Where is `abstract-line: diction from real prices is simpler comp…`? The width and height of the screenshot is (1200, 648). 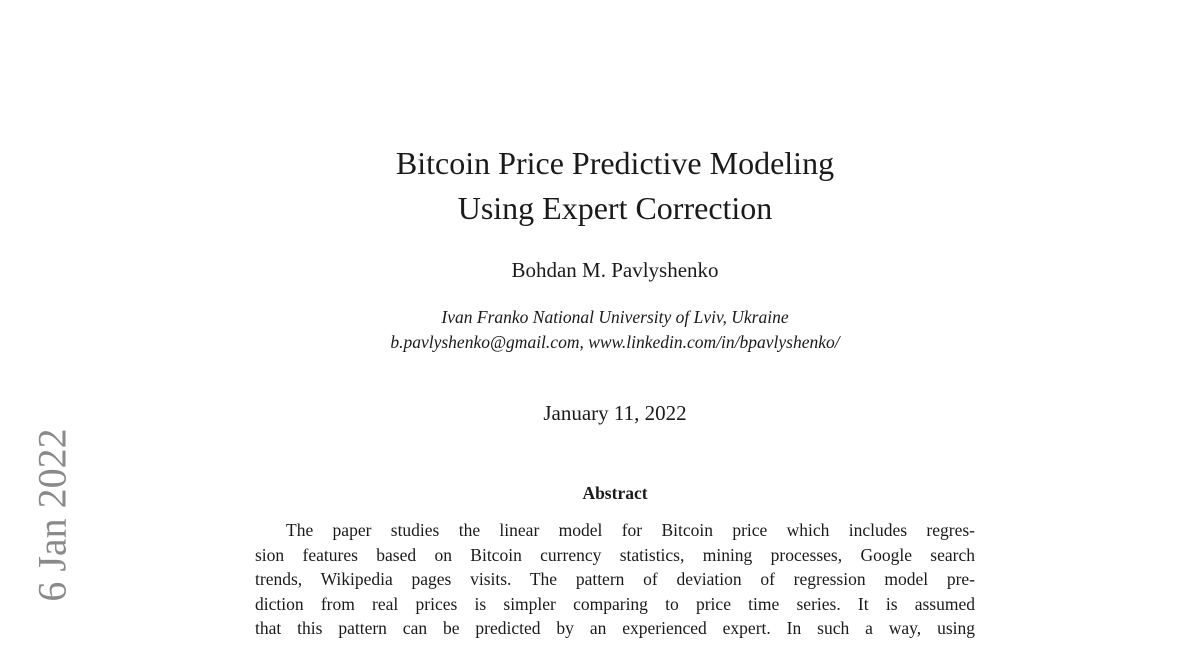 abstract-line: diction from real prices is simpler comp… is located at coordinates (615, 603).